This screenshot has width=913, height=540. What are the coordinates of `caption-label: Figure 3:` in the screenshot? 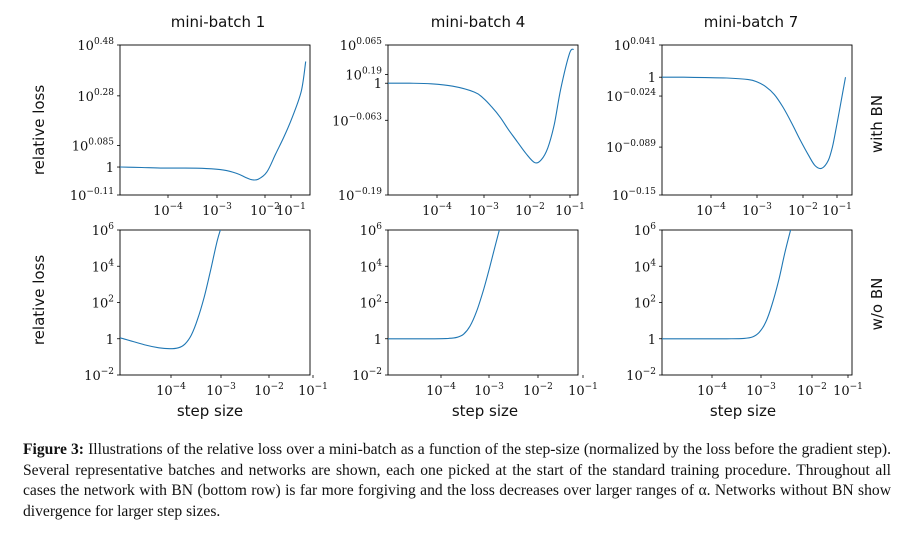 It's located at (53, 449).